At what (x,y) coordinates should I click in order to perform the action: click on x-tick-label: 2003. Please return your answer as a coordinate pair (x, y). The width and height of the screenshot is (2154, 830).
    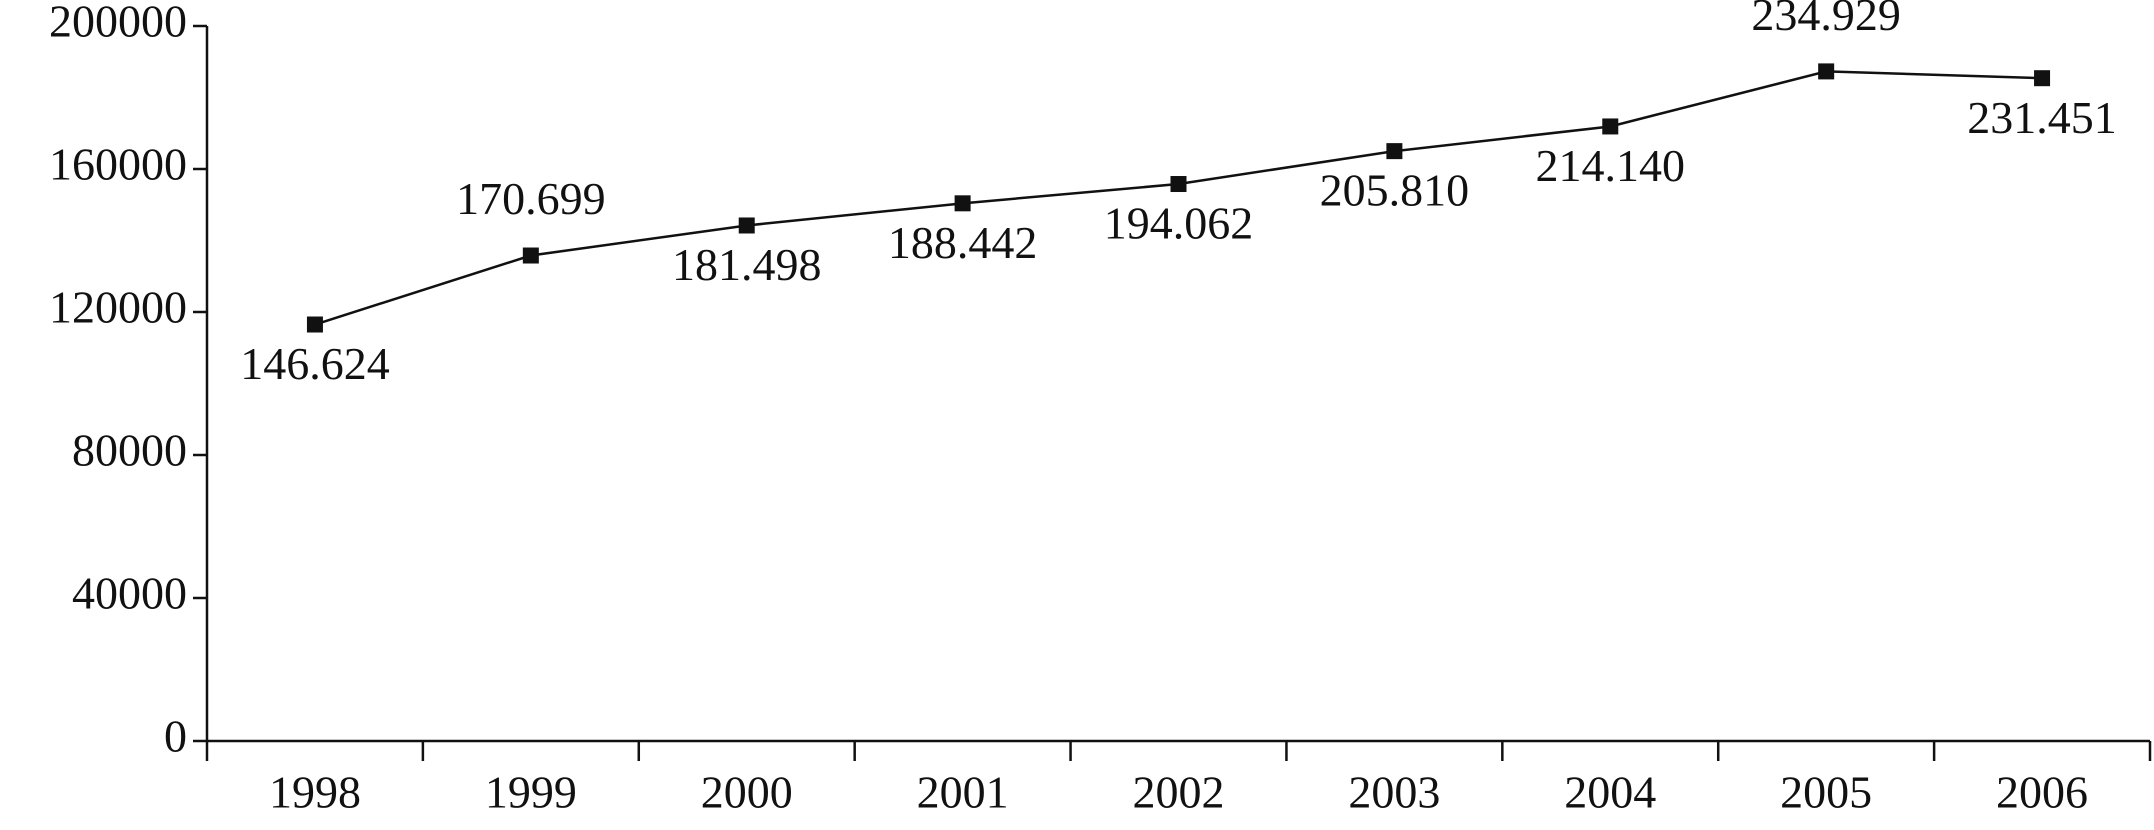
    Looking at the image, I should click on (1394, 792).